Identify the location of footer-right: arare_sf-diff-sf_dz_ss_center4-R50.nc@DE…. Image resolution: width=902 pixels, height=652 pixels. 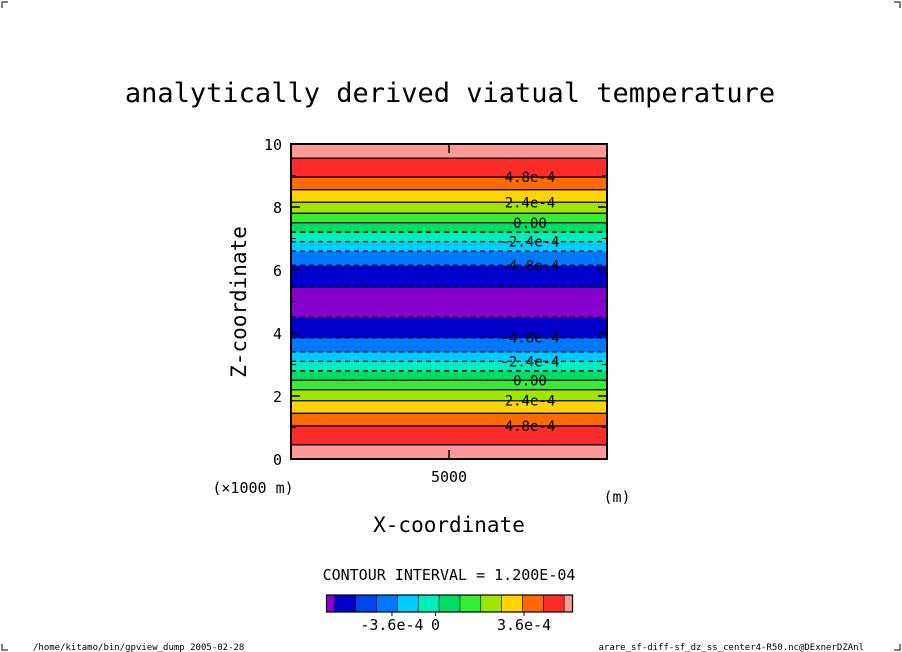
(731, 647).